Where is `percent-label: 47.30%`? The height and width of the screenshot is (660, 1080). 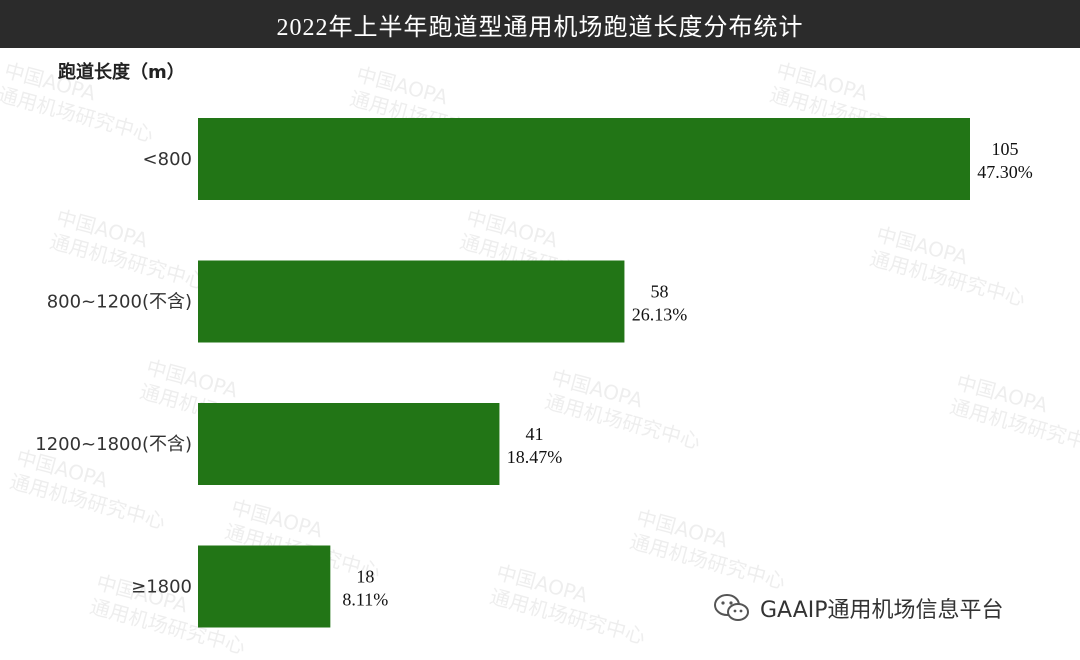
percent-label: 47.30% is located at coordinates (1005, 172).